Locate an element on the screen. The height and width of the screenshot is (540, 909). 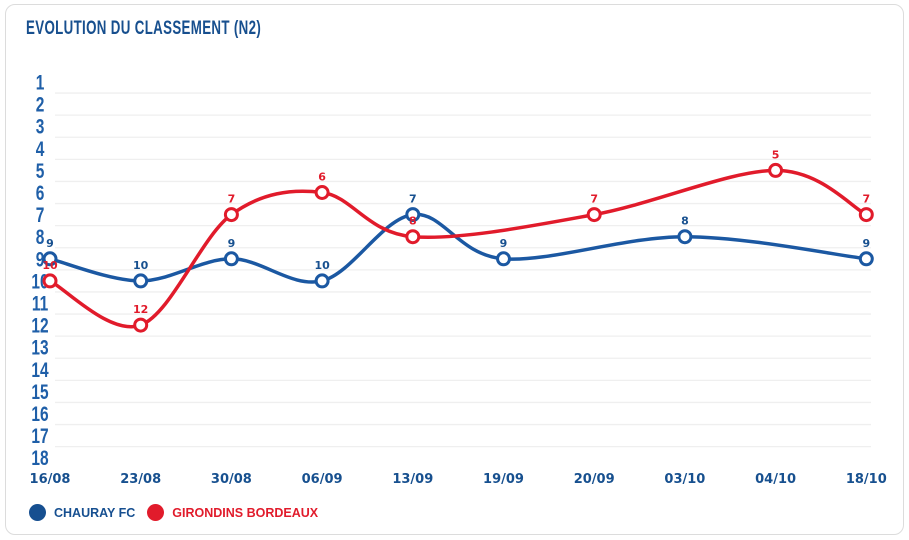
data-point-label-girondins-bordeaux: 8 is located at coordinates (413, 221).